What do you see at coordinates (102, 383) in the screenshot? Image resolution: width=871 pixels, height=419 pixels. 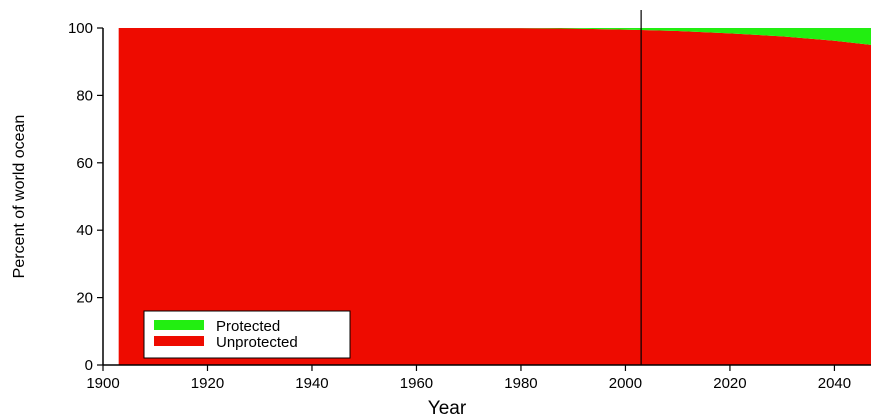 I see `x-tick-label: 1900` at bounding box center [102, 383].